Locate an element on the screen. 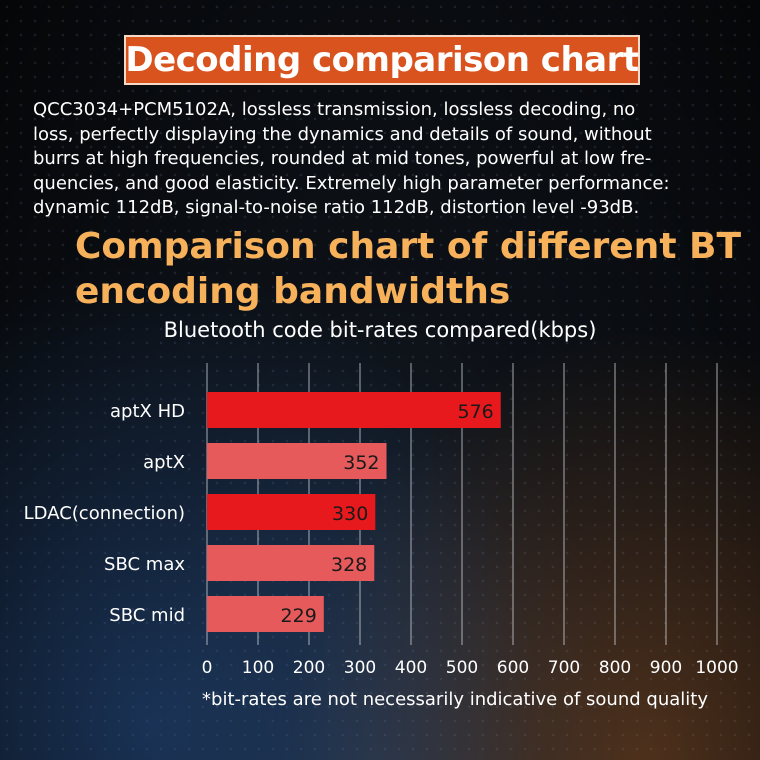 The height and width of the screenshot is (760, 760). x-tick-label: 100 is located at coordinates (258, 668).